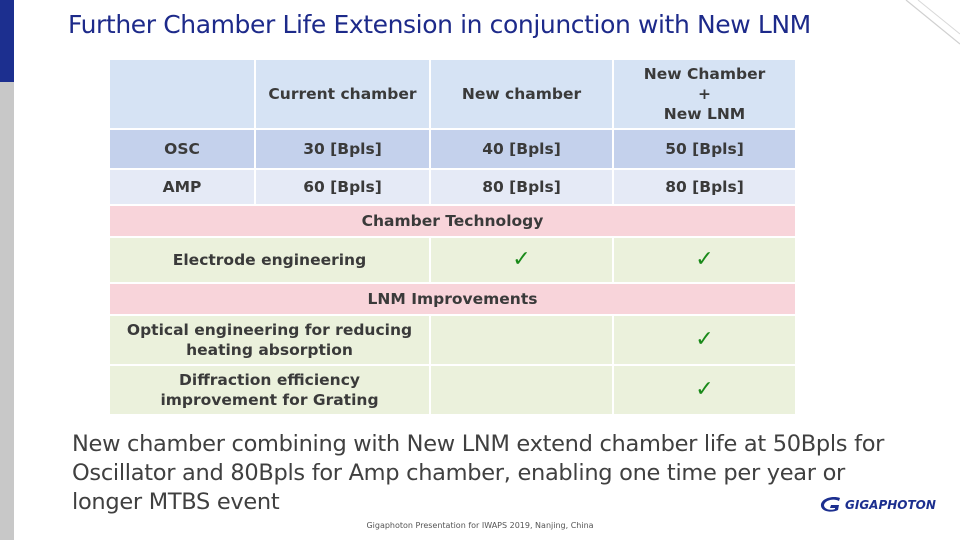  What do you see at coordinates (7, 41) in the screenshot?
I see `left-accent-bar` at bounding box center [7, 41].